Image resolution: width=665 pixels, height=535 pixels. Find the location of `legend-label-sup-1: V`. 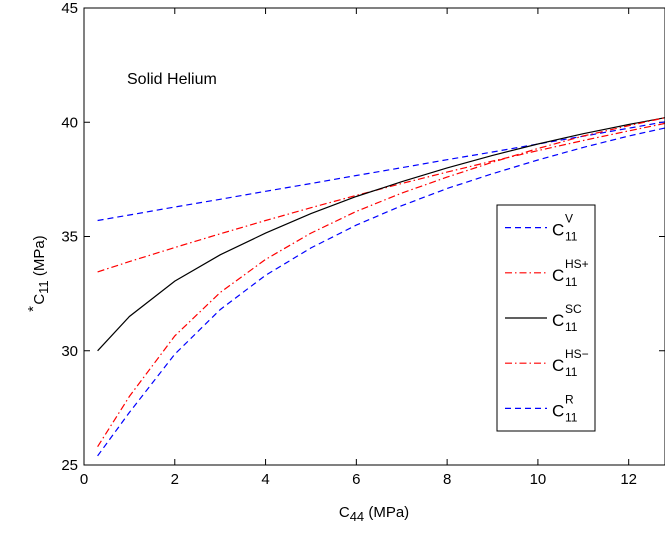

legend-label-sup-1: V is located at coordinates (569, 219).